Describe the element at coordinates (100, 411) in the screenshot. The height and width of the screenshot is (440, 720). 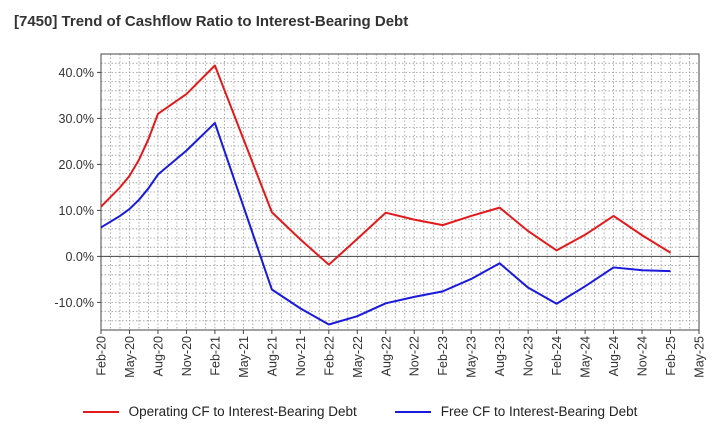
I see `legend-swatch-operating-cf` at that location.